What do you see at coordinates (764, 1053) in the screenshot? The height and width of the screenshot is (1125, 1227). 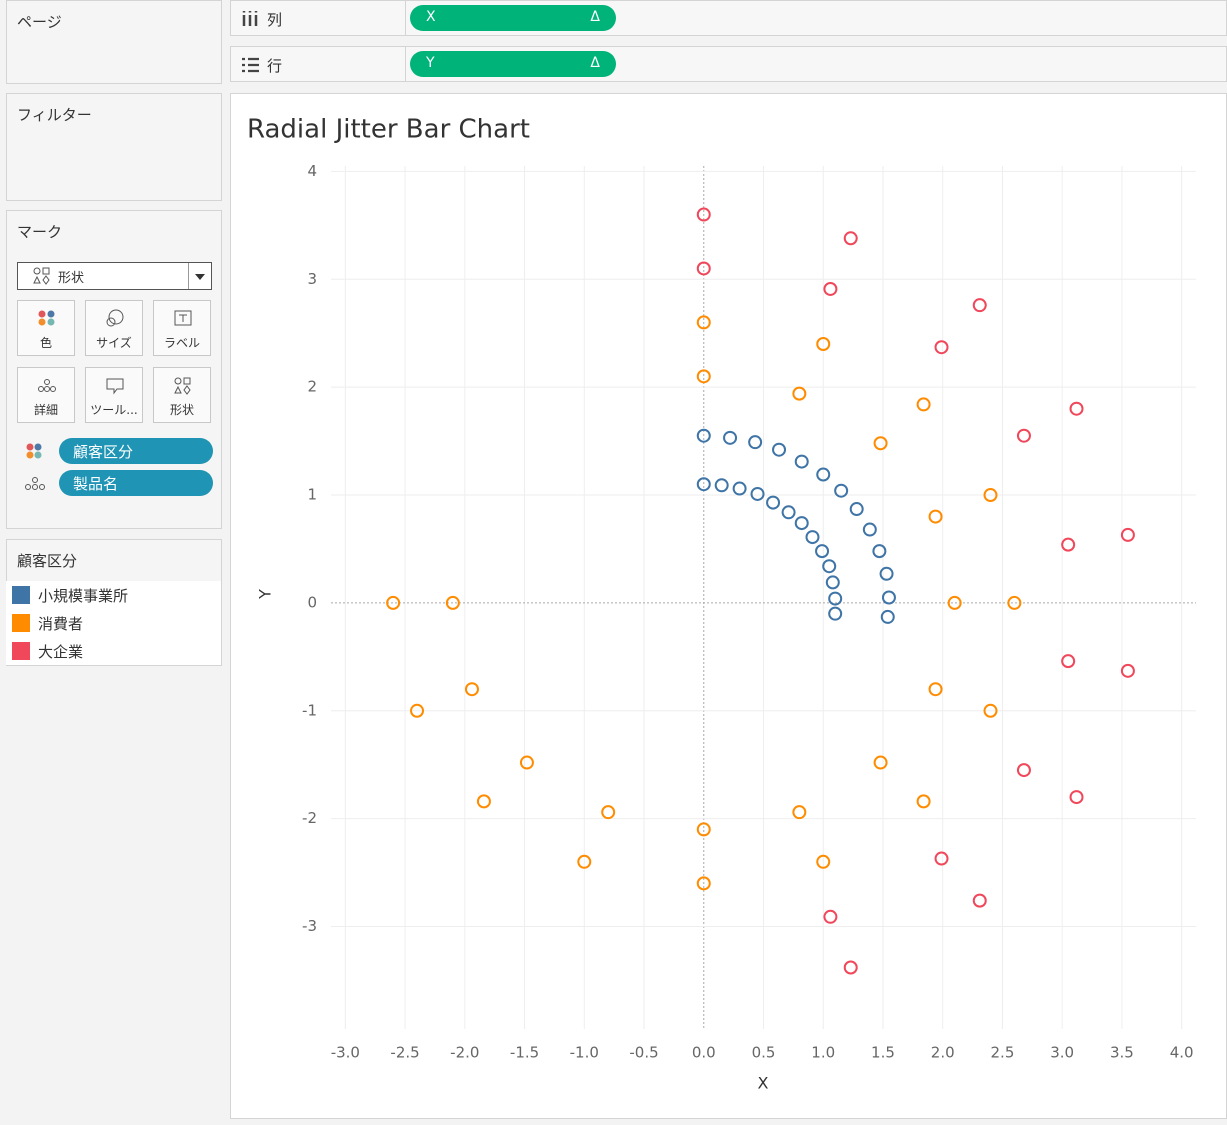 I see `x-tick-label: 0.5` at bounding box center [764, 1053].